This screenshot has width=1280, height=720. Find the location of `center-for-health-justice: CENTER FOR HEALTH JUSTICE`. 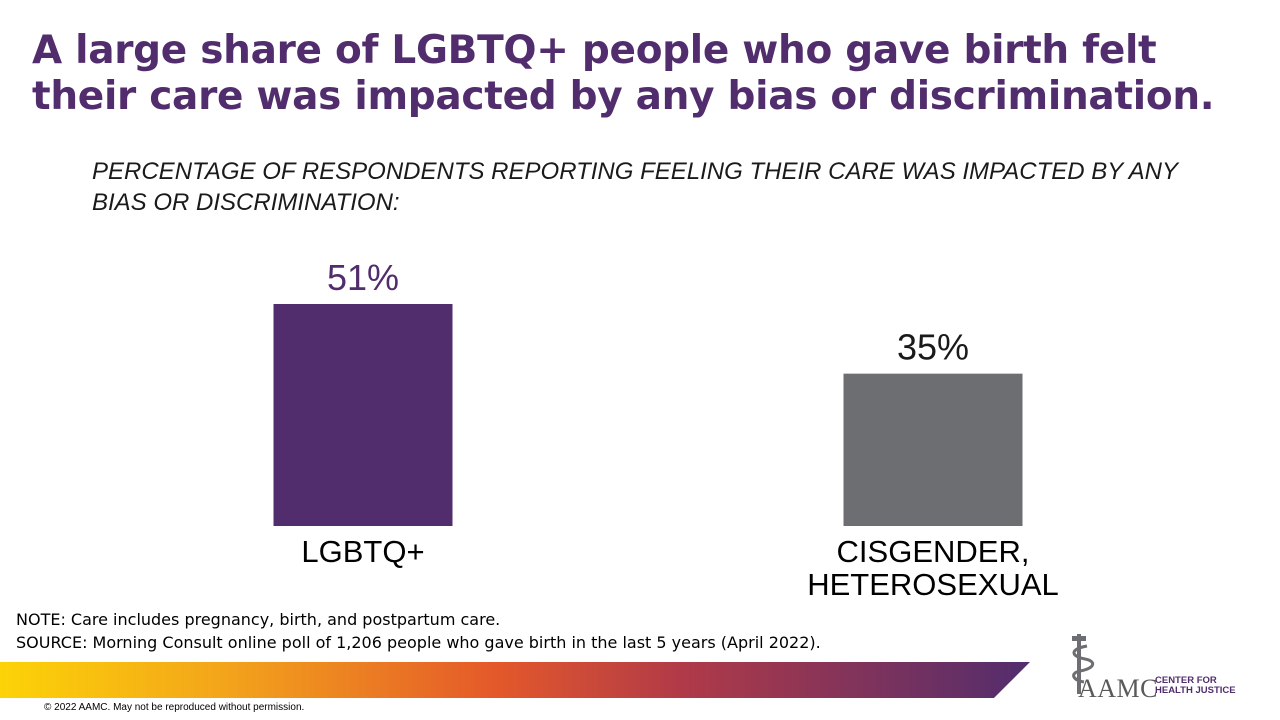

center-for-health-justice: CENTER FOR HEALTH JUSTICE is located at coordinates (1195, 685).